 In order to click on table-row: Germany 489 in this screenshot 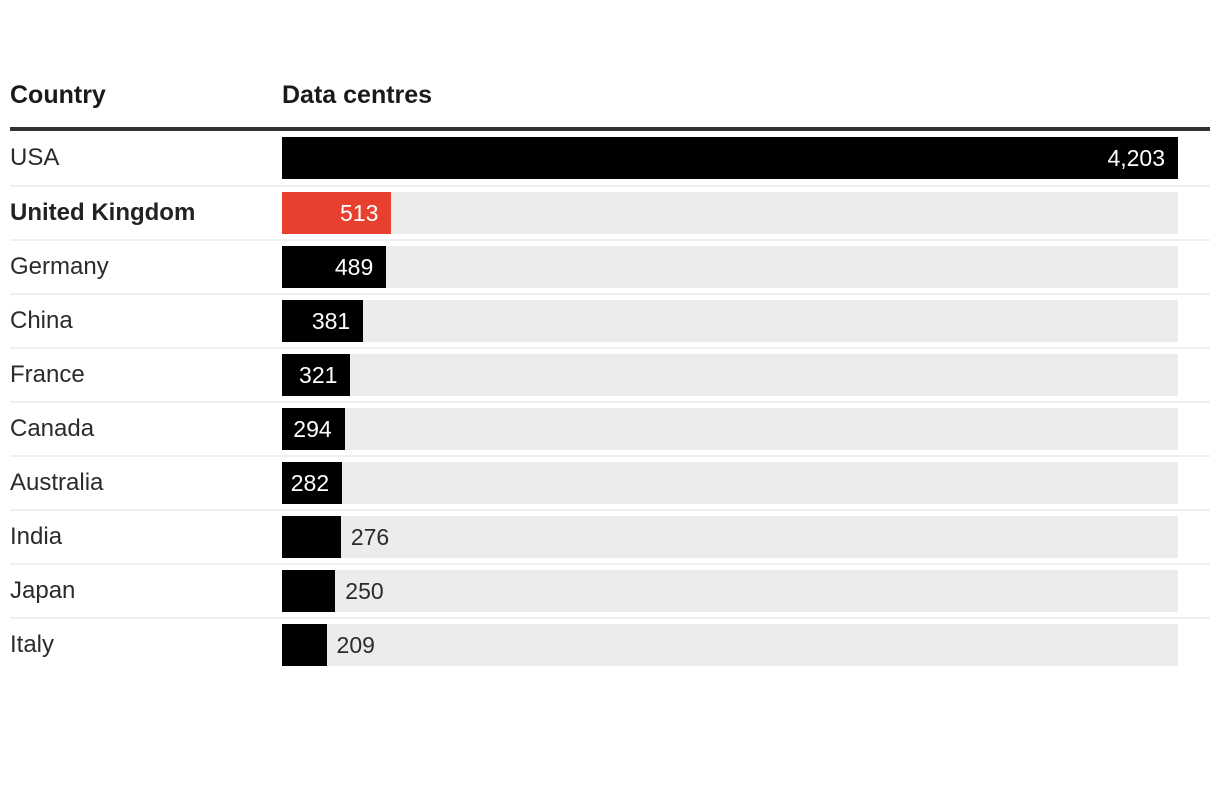, I will do `click(610, 266)`.